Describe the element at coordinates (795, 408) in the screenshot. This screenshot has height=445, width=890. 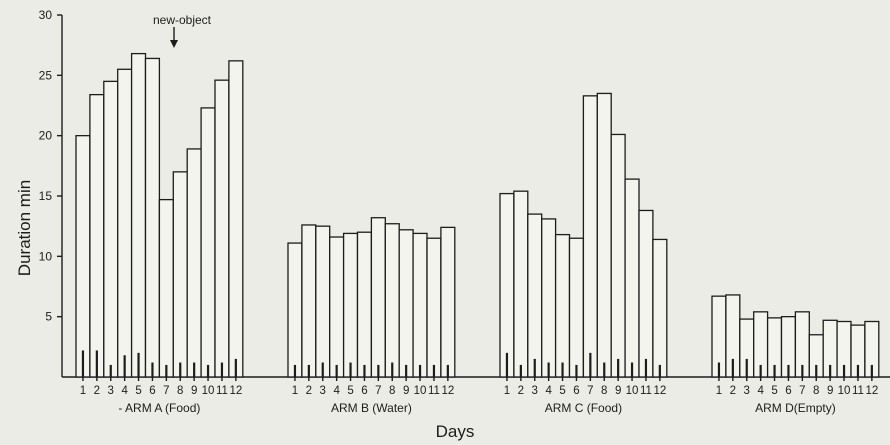
I see `group-label: ARM D(Empty)` at that location.